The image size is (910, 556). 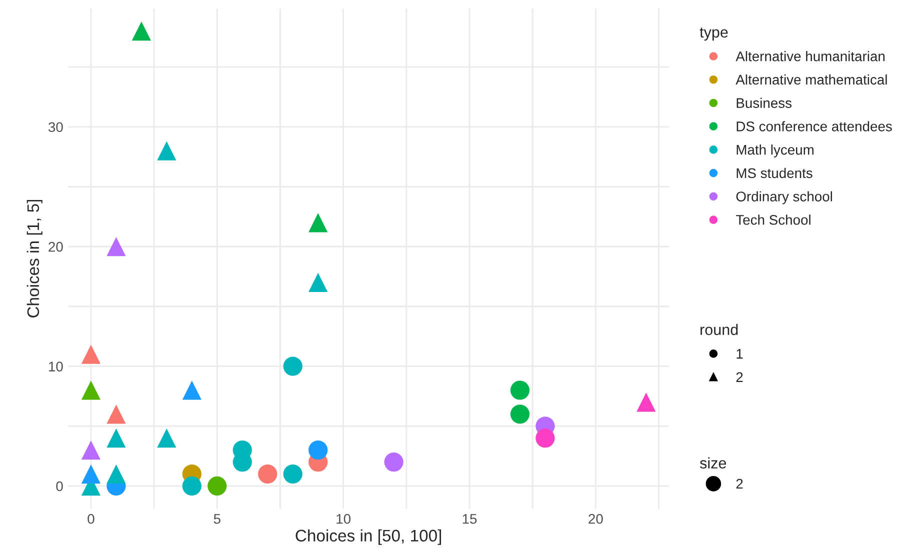 What do you see at coordinates (811, 79) in the screenshot?
I see `legend-label: Alternative mathematical` at bounding box center [811, 79].